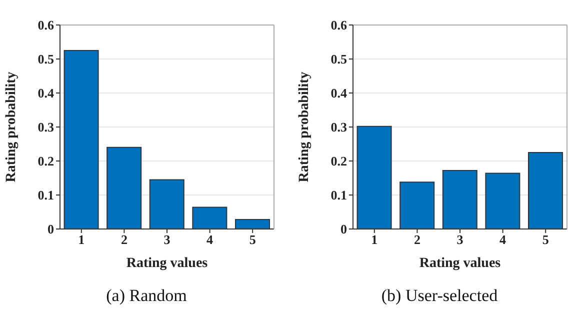 The height and width of the screenshot is (325, 586). I want to click on text: (b) User-selected, so click(439, 296).